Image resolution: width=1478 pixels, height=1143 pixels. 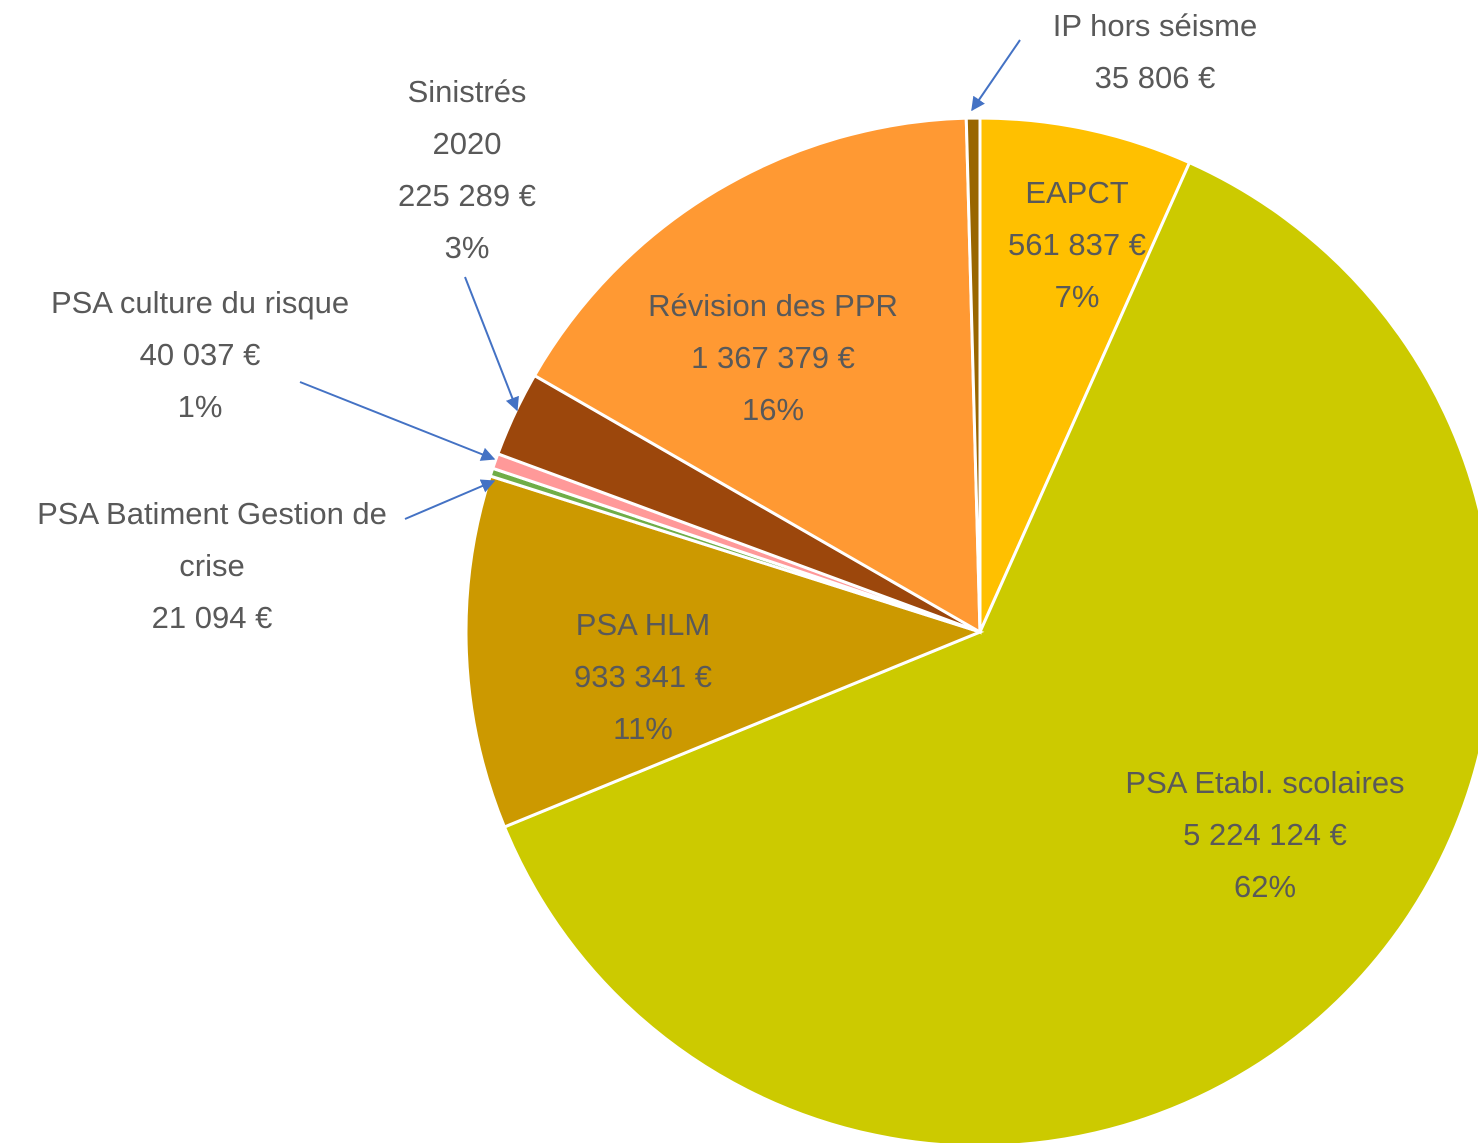 I want to click on label-percent: 7%, so click(x=1077, y=296).